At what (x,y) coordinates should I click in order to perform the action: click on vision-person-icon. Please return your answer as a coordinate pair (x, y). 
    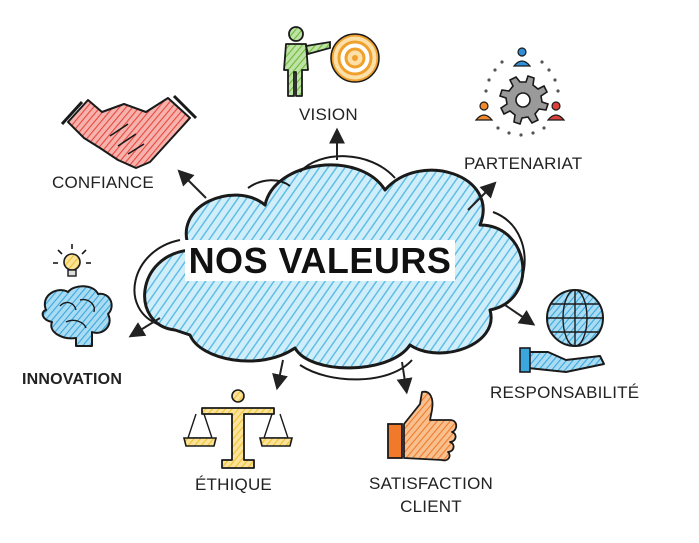
    Looking at the image, I should click on (307, 61).